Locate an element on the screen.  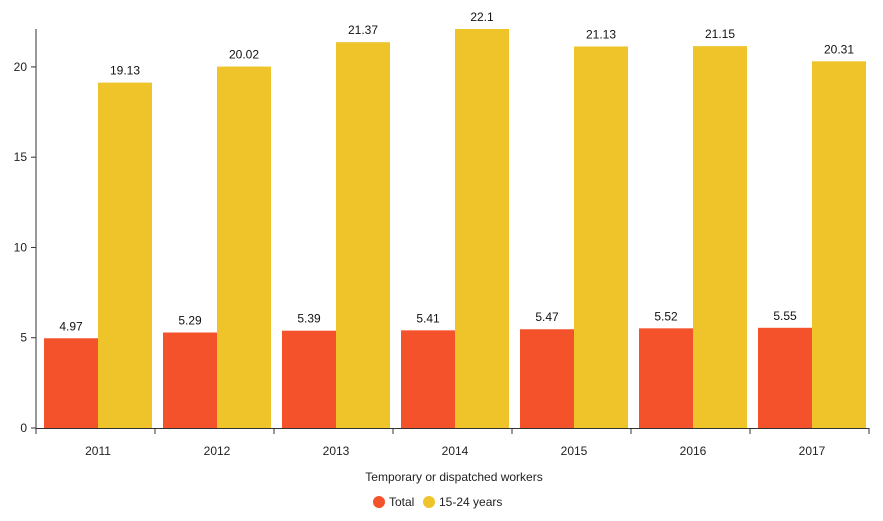
x-tick-label-2014: 2014 is located at coordinates (455, 451).